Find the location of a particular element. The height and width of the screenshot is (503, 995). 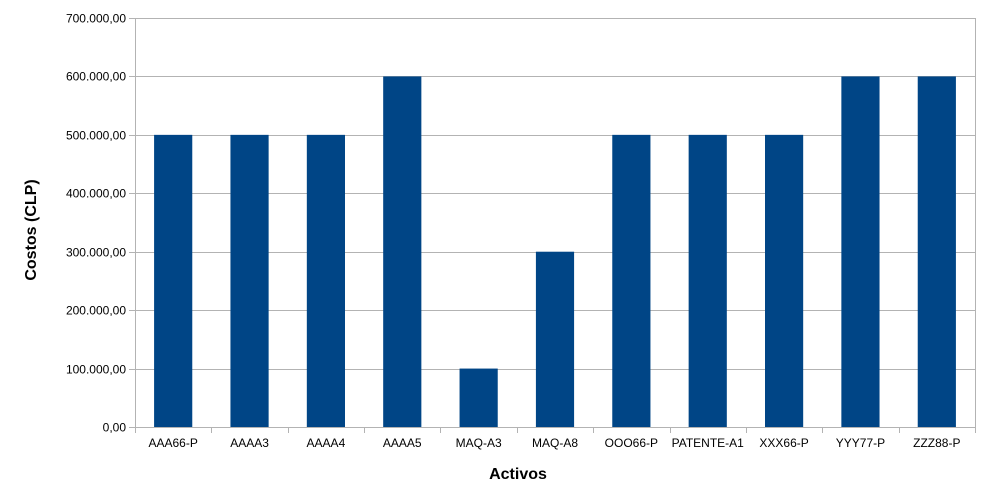

bar-maq-a8 is located at coordinates (555, 339).